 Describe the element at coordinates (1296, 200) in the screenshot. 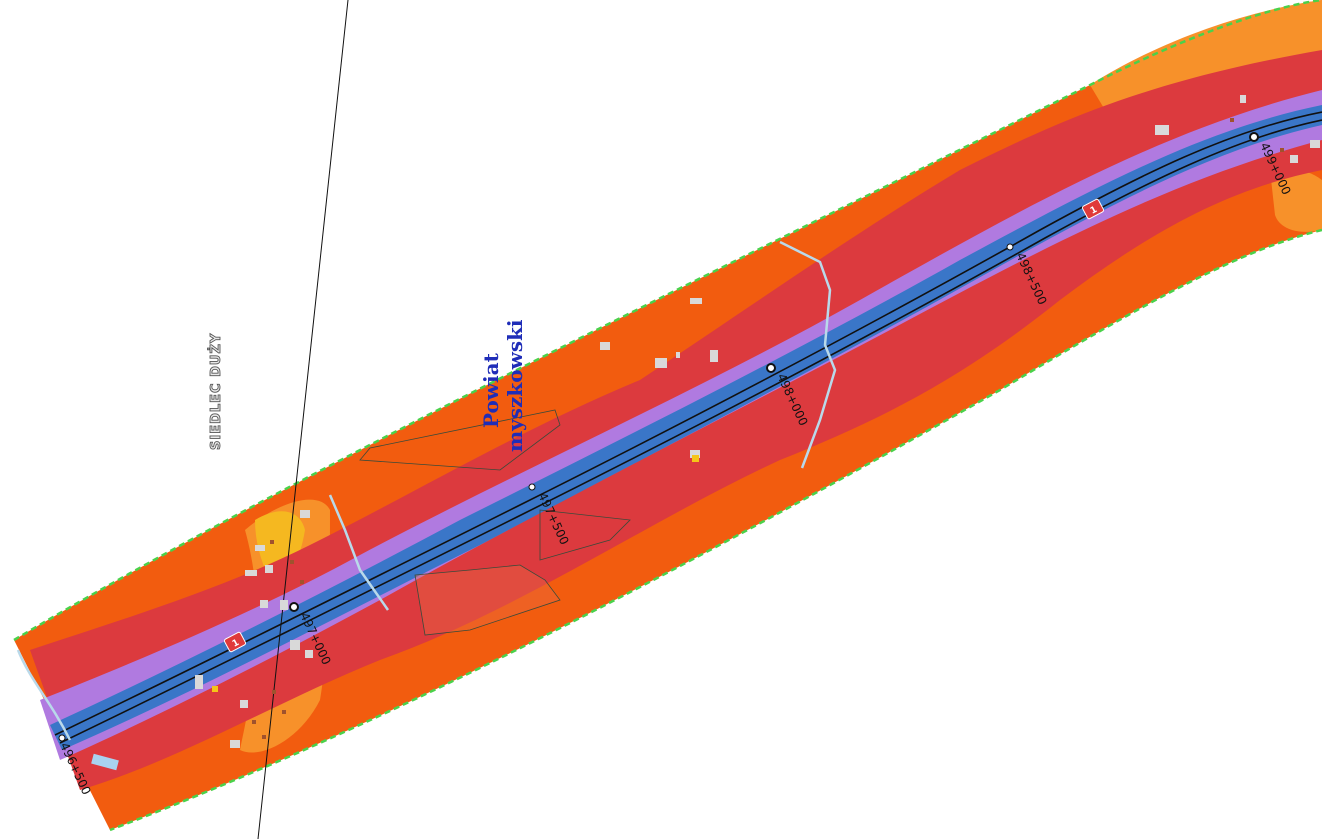

I see `light-noise-zone` at that location.